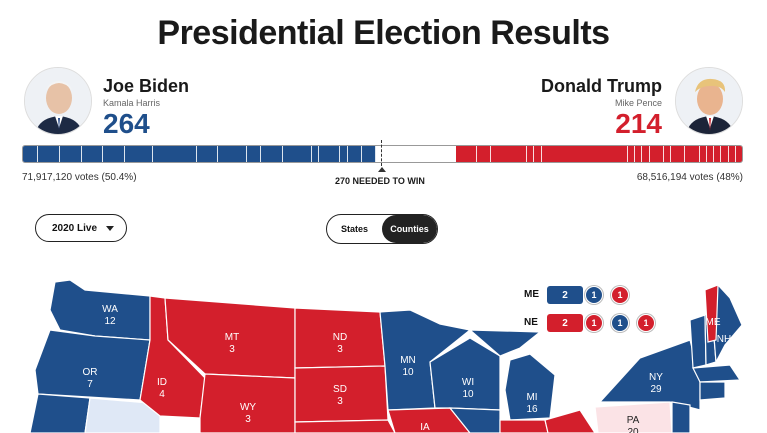  Describe the element at coordinates (380, 181) in the screenshot. I see `needed-to-win-label: 270 NEEDED TO WIN` at that location.